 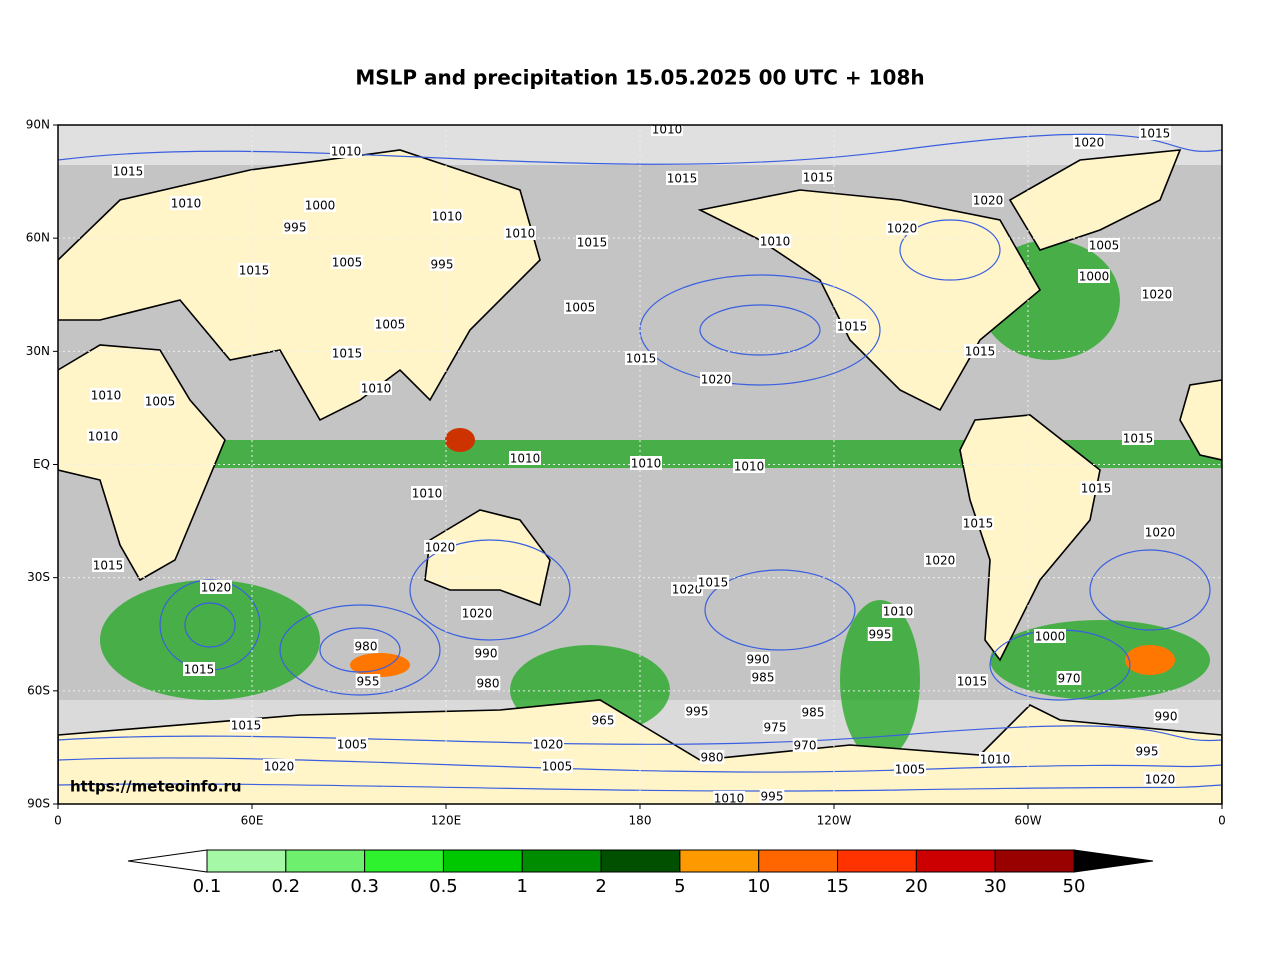 What do you see at coordinates (679, 886) in the screenshot?
I see `colorbar-label: 5` at bounding box center [679, 886].